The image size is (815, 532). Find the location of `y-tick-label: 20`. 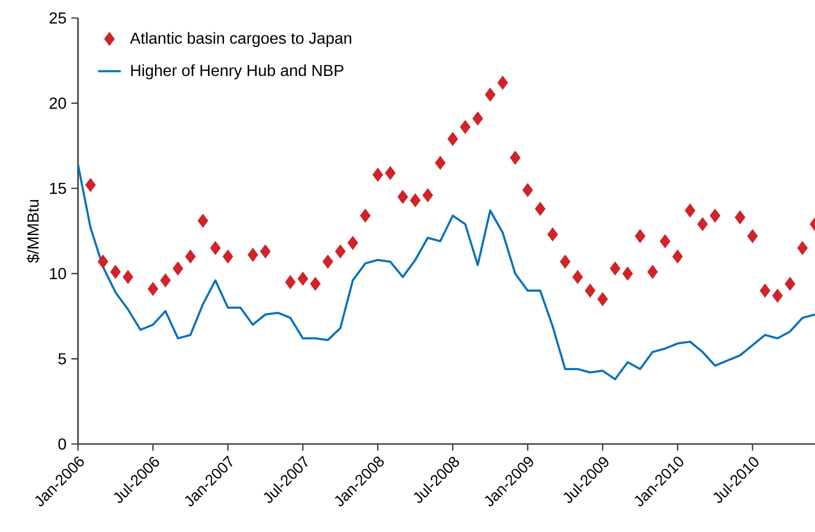

y-tick-label: 20 is located at coordinates (58, 103).